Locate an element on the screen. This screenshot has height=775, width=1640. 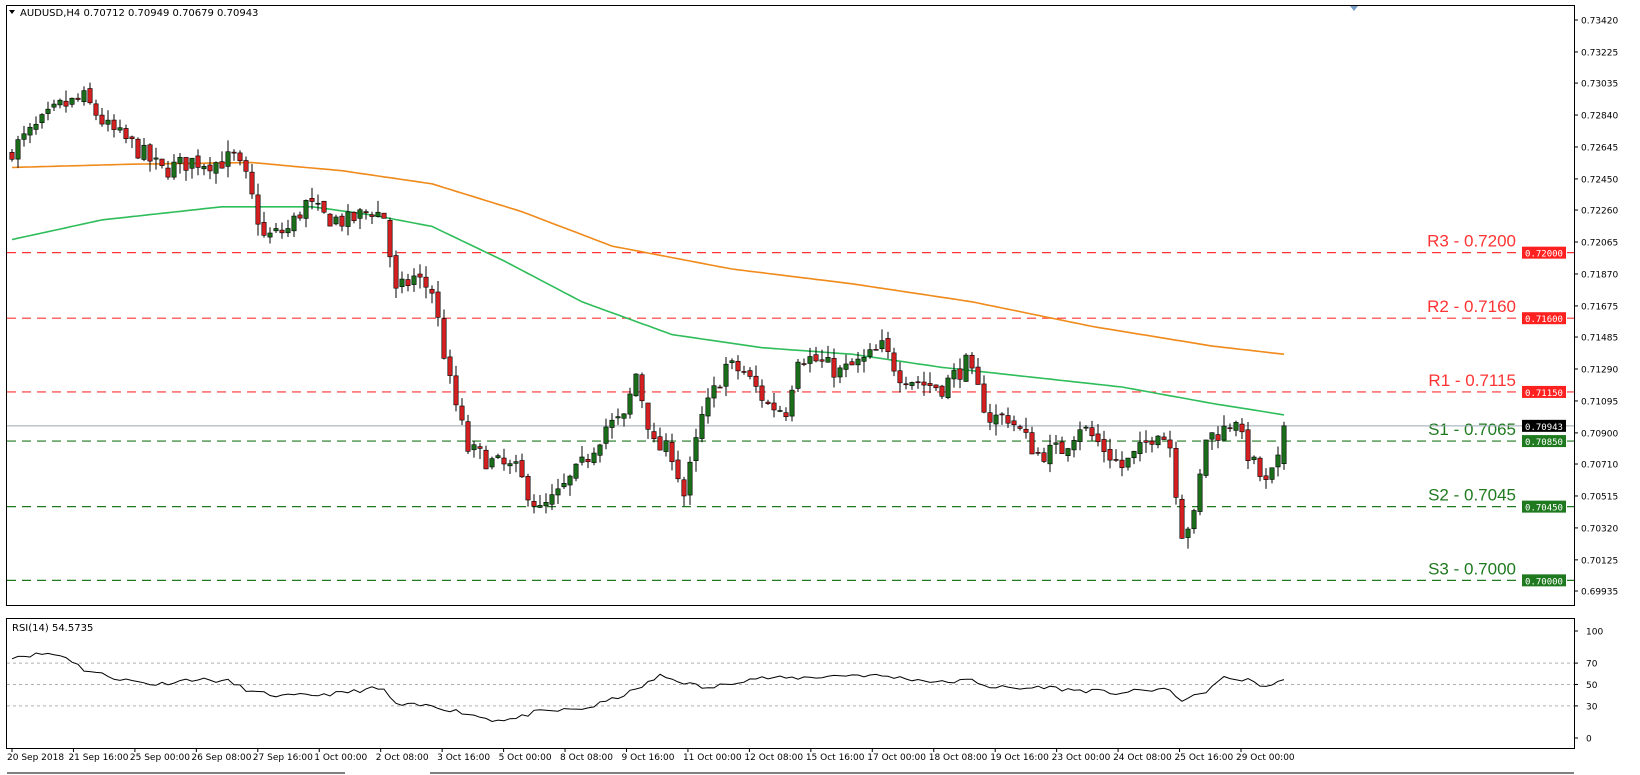
time-tick-label: 12 Oct 08:00 is located at coordinates (773, 758).